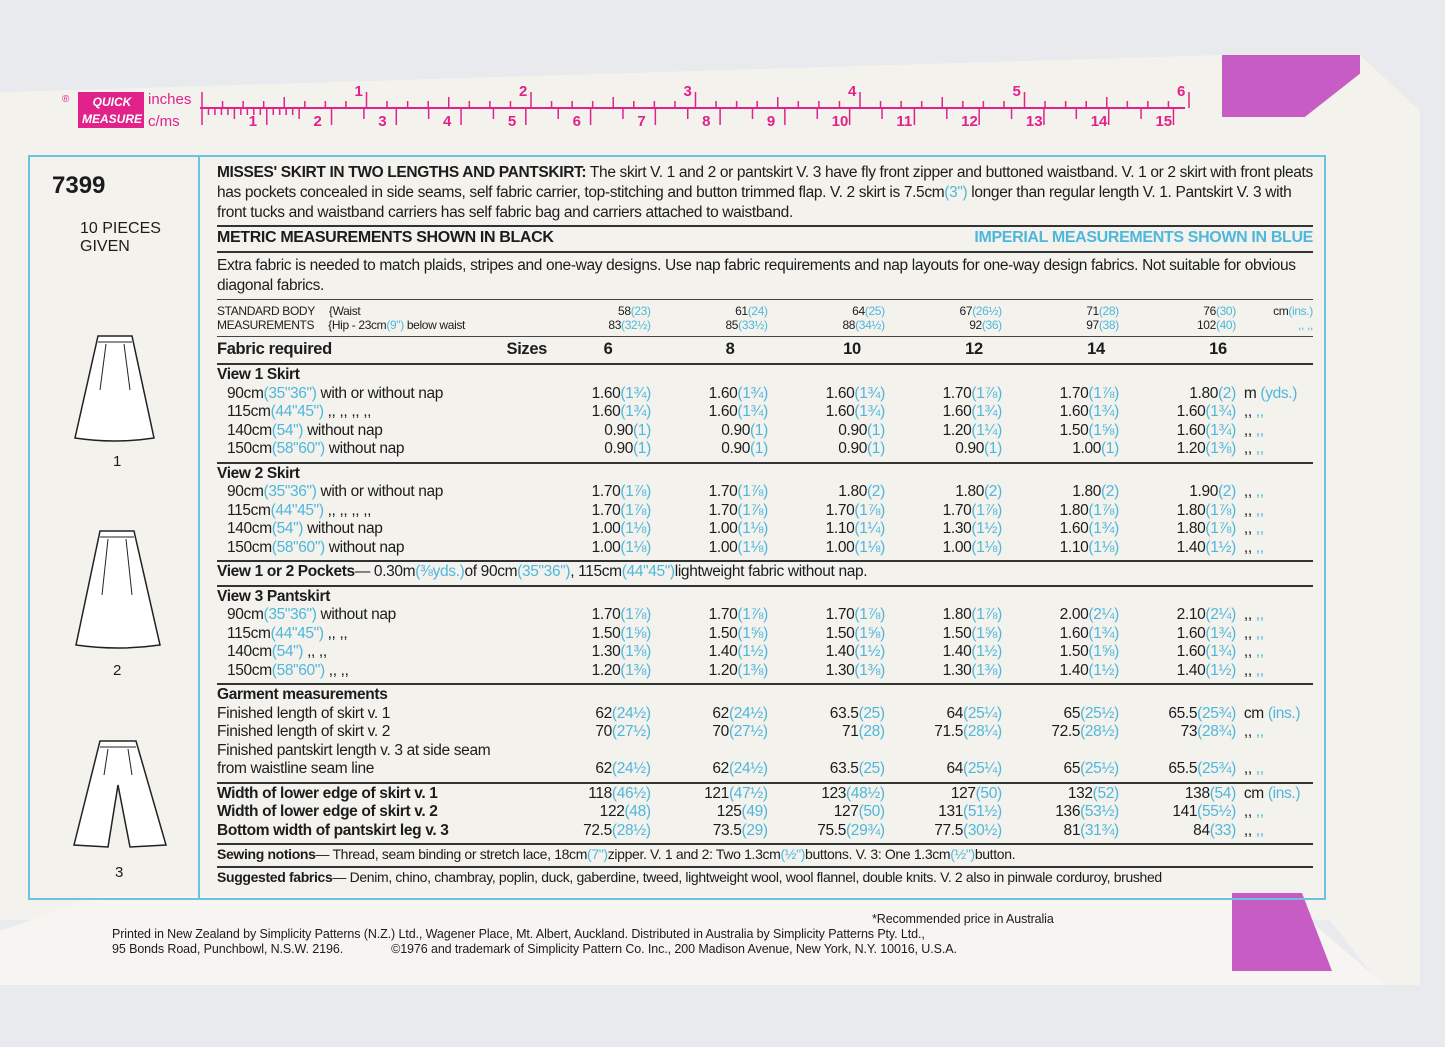 Image resolution: width=1445 pixels, height=1047 pixels. Describe the element at coordinates (710, 548) in the screenshot. I see `value-cell: 1.00(1⅛)` at that location.